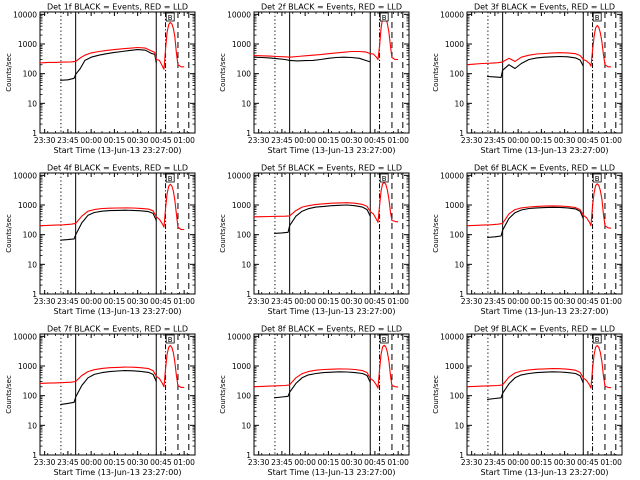 The height and width of the screenshot is (480, 640). What do you see at coordinates (544, 168) in the screenshot?
I see `panel-title: Det 6f BLACK = Events, RED = LLD` at bounding box center [544, 168].